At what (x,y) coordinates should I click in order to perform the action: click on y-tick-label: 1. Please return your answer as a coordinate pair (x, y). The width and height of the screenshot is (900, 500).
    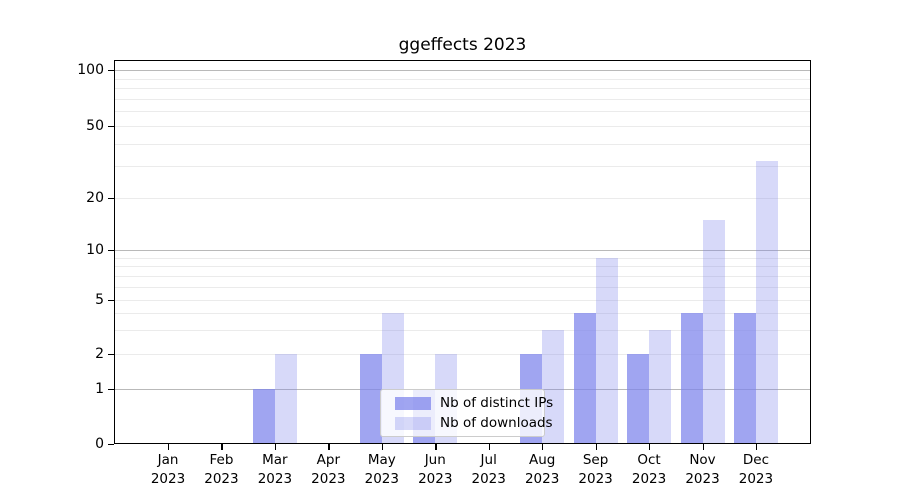
    Looking at the image, I should click on (99, 388).